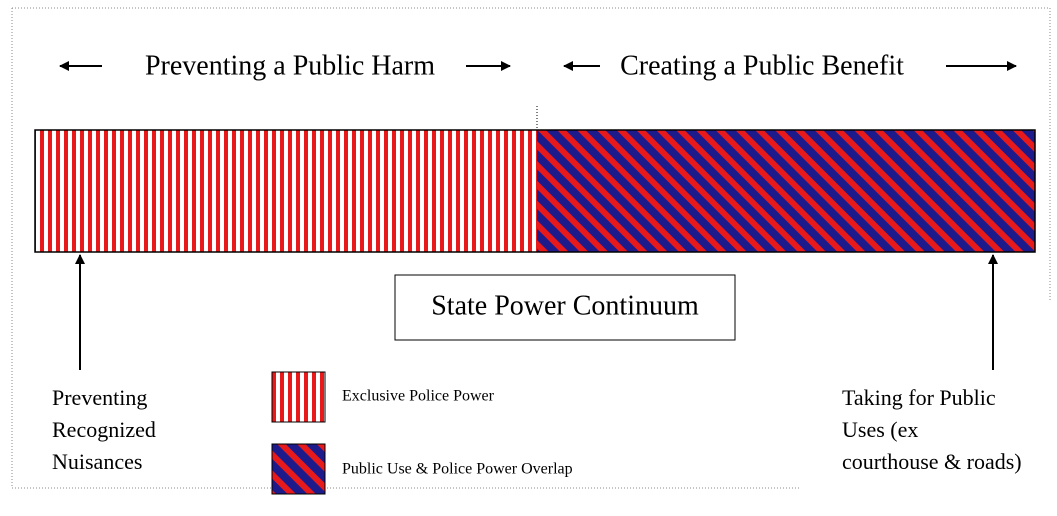  I want to click on left-label-line: Preventing, so click(99, 397).